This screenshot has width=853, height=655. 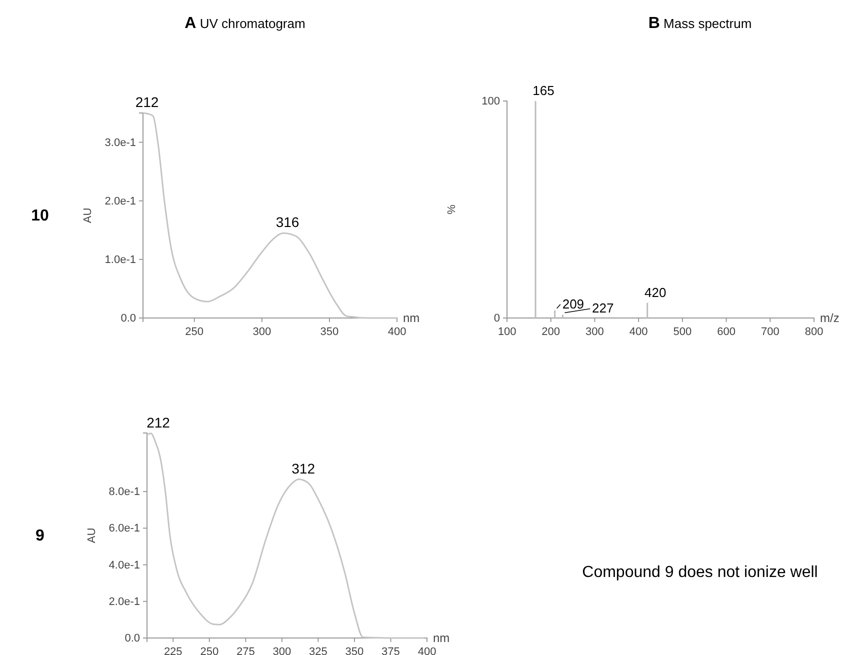 I want to click on x-tick-label: 500, so click(x=682, y=332).